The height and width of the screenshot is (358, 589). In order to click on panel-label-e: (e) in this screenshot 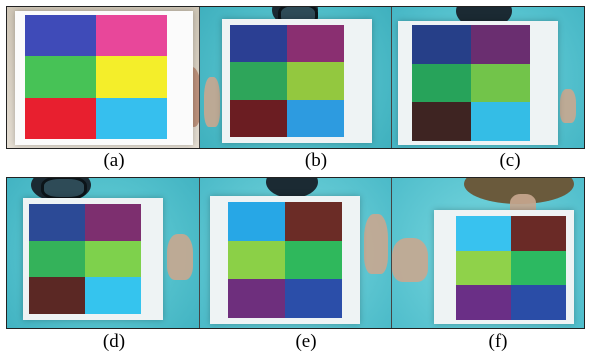, I will do `click(306, 341)`.